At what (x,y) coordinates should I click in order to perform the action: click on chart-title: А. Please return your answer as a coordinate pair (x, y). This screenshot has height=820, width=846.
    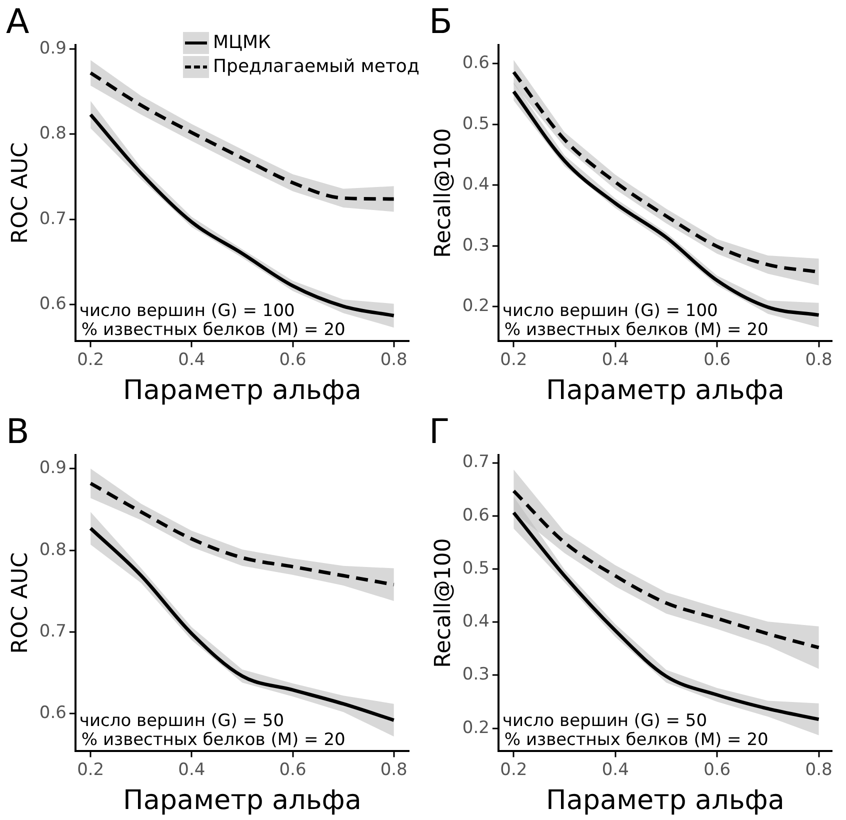
    Looking at the image, I should click on (18, 22).